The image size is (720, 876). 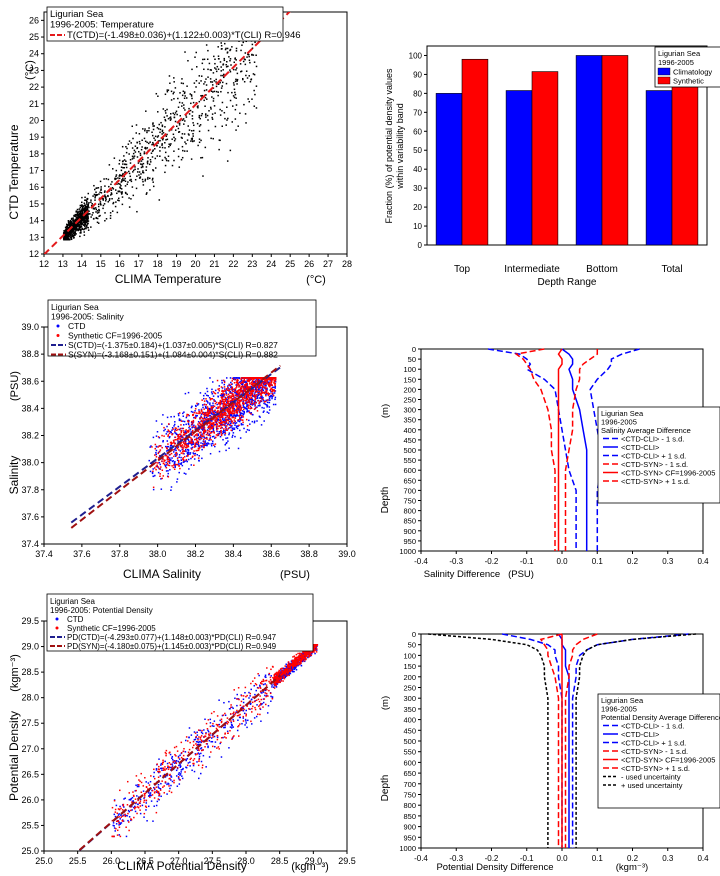 What do you see at coordinates (34, 187) in the screenshot?
I see `y-tick-label: 16` at bounding box center [34, 187].